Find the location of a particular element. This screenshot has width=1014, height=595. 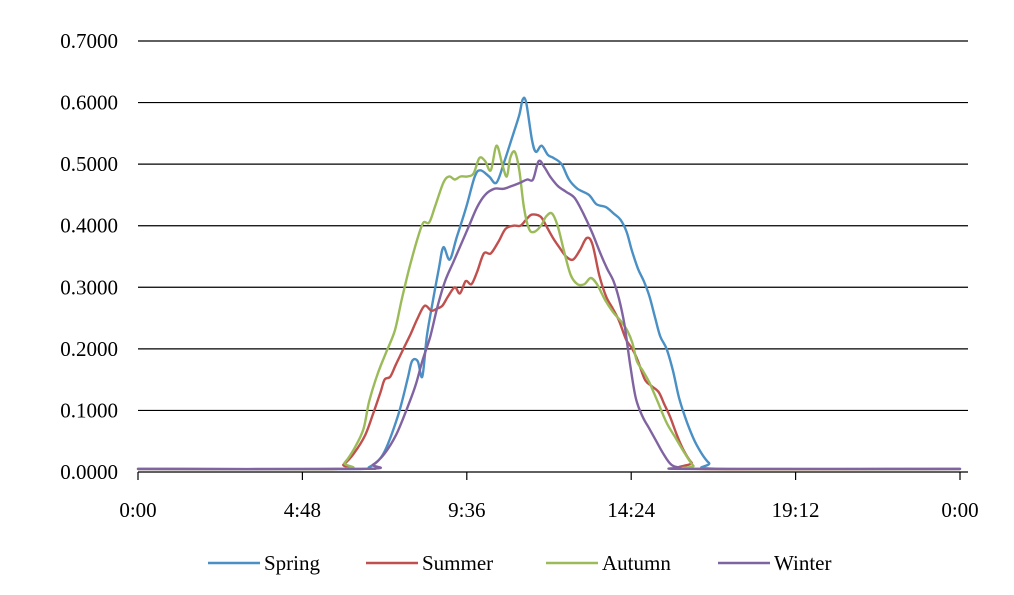

y-tick-label: 0.5000 is located at coordinates (89, 164).